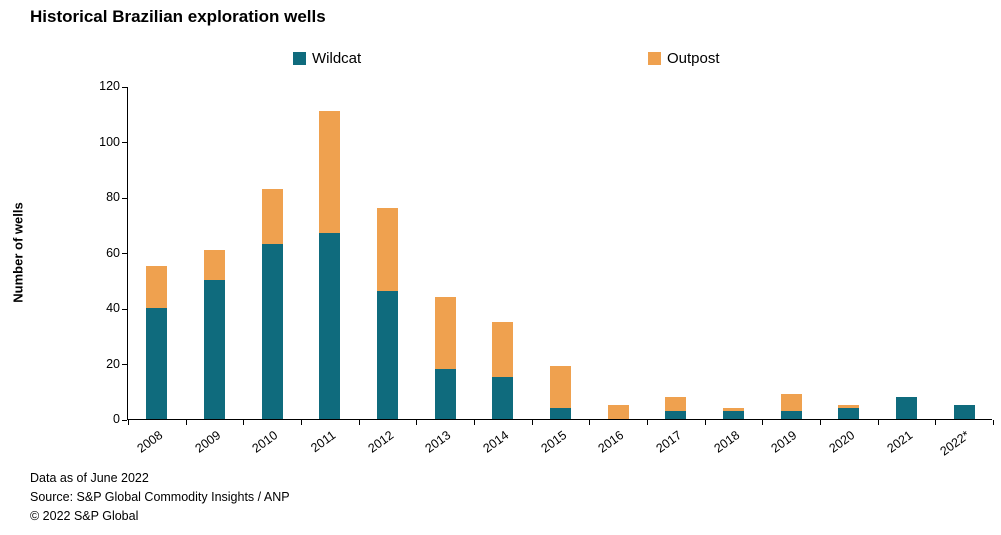 Image resolution: width=1001 pixels, height=535 pixels. Describe the element at coordinates (849, 406) in the screenshot. I see `bar-segment-outpost-2020` at that location.